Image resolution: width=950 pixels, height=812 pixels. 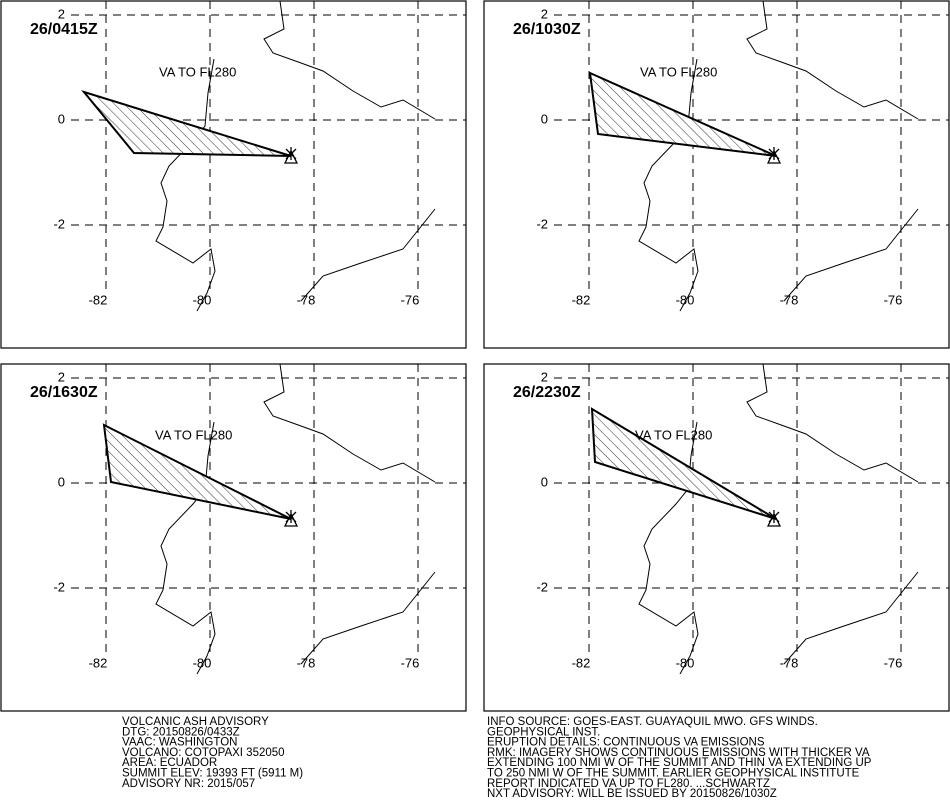 What do you see at coordinates (181, 732) in the screenshot?
I see `advisory-line: DTG: 20150826/0433Z` at bounding box center [181, 732].